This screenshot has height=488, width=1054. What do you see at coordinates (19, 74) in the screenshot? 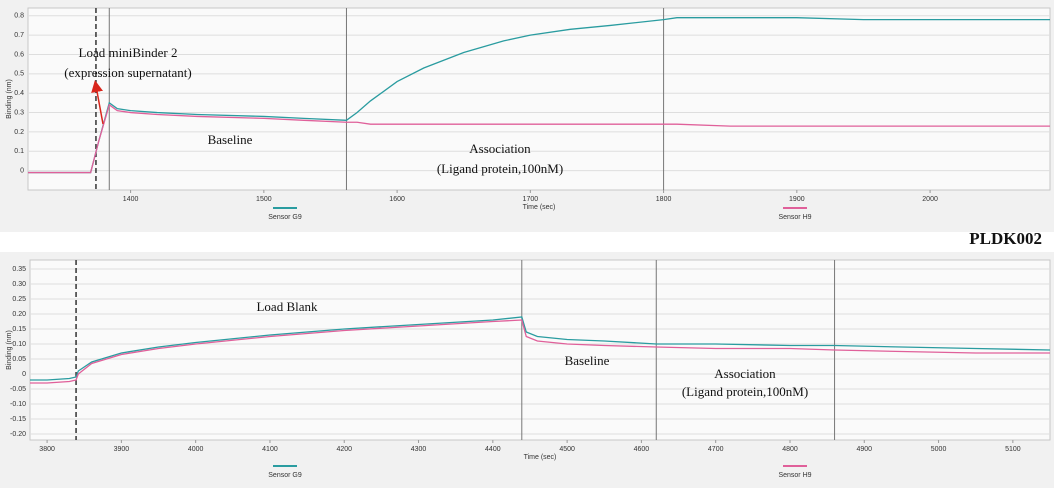
I see `y-tick-label: 0.5` at bounding box center [19, 74].